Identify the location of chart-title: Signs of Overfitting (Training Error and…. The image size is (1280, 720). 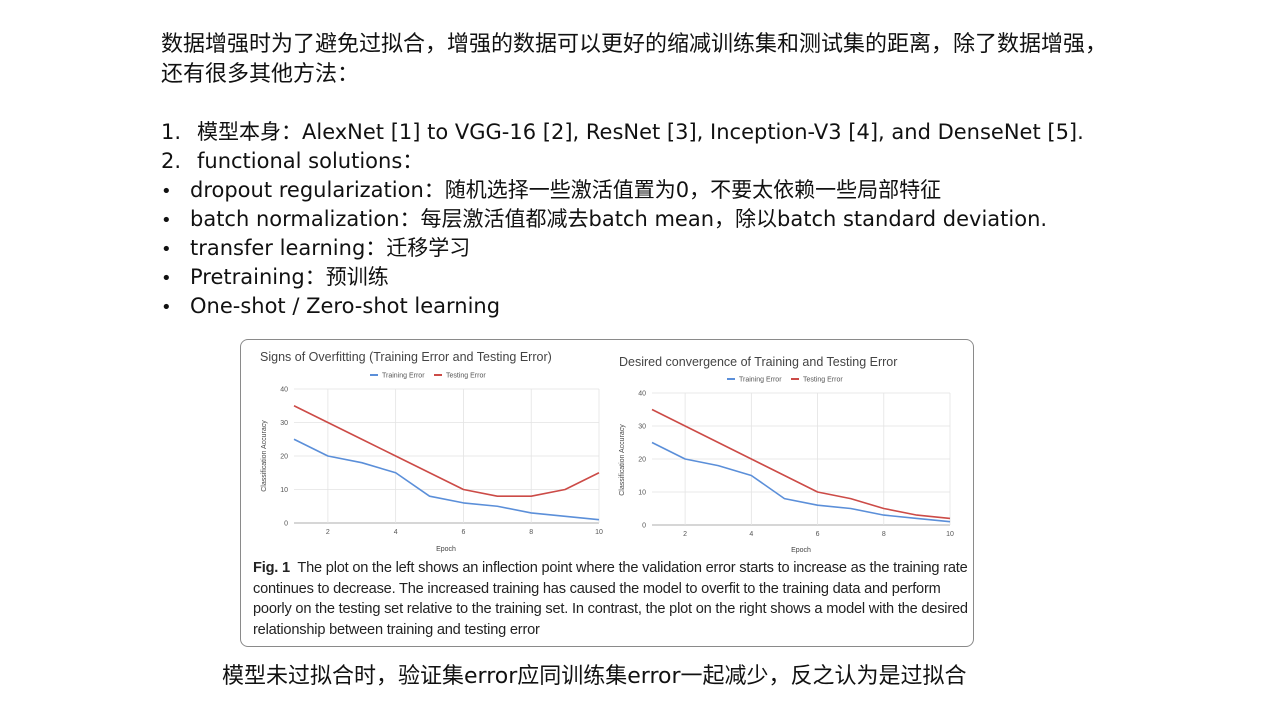
(406, 357).